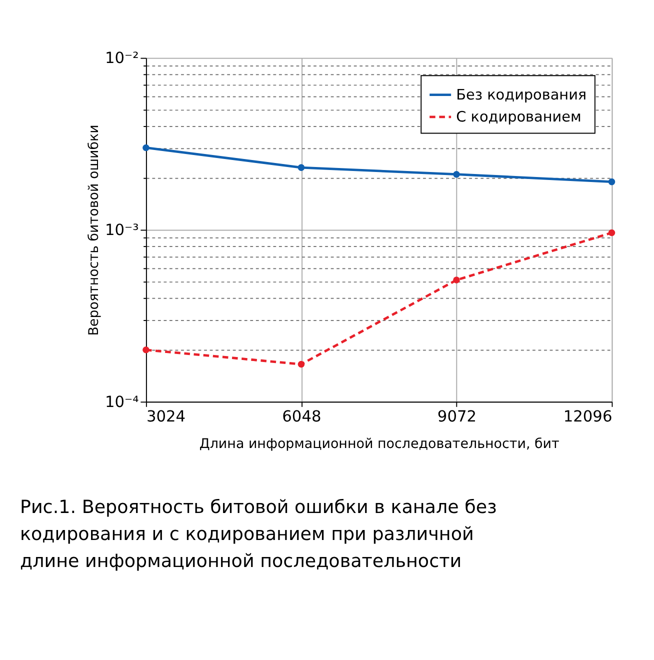  What do you see at coordinates (302, 416) in the screenshot?
I see `x-tick-label: 6048` at bounding box center [302, 416].